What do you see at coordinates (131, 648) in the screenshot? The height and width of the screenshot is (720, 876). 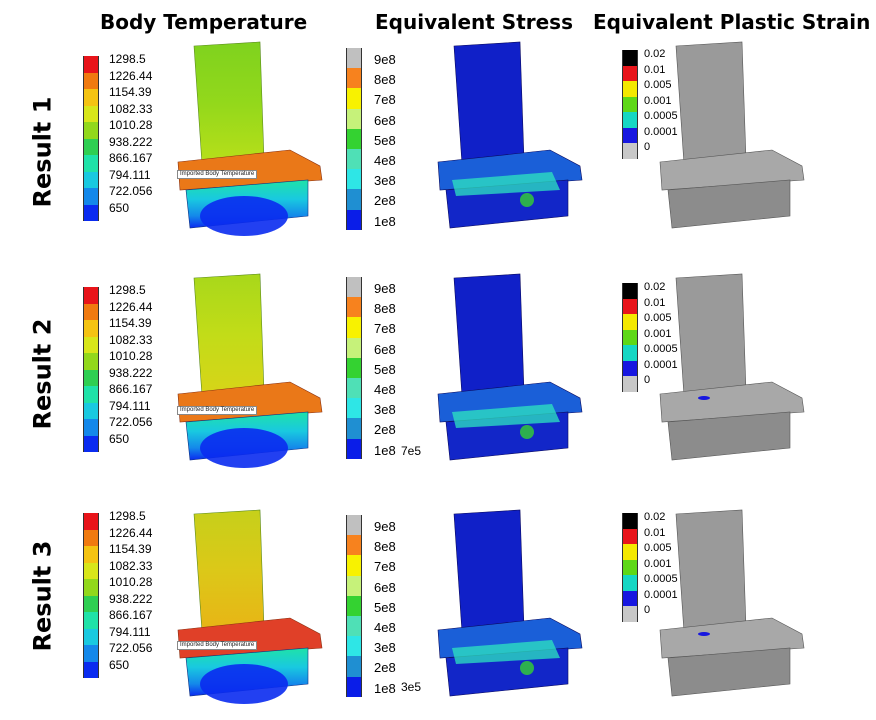 I see `legend-label: 722.056` at bounding box center [131, 648].